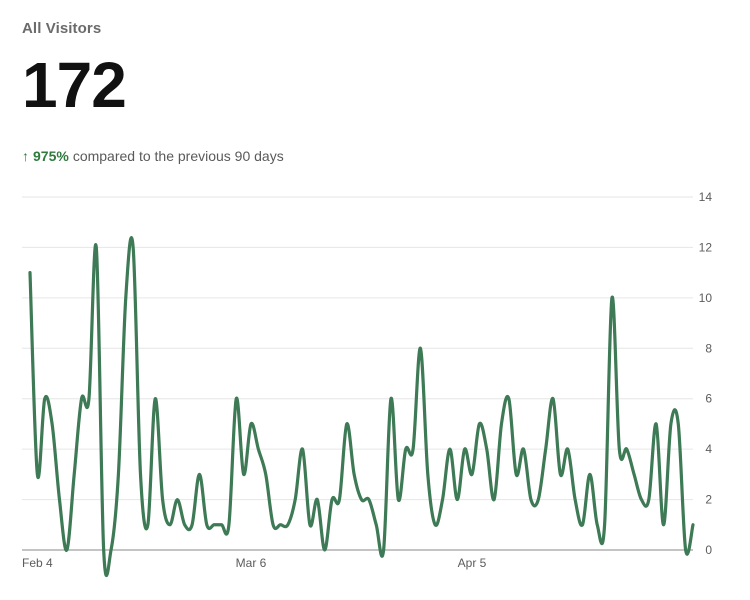  What do you see at coordinates (74, 85) in the screenshot?
I see `visitors-count: 172` at bounding box center [74, 85].